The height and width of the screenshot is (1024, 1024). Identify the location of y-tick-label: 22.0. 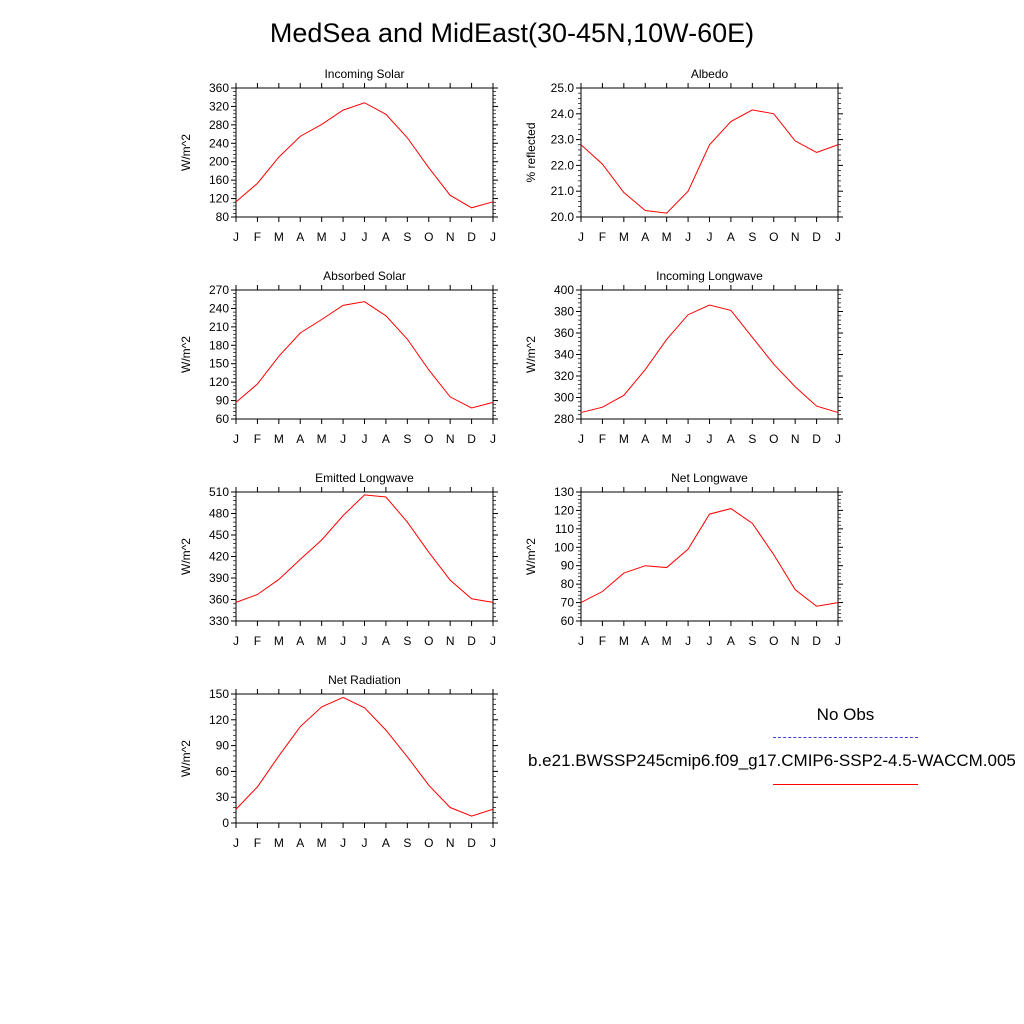
(563, 165).